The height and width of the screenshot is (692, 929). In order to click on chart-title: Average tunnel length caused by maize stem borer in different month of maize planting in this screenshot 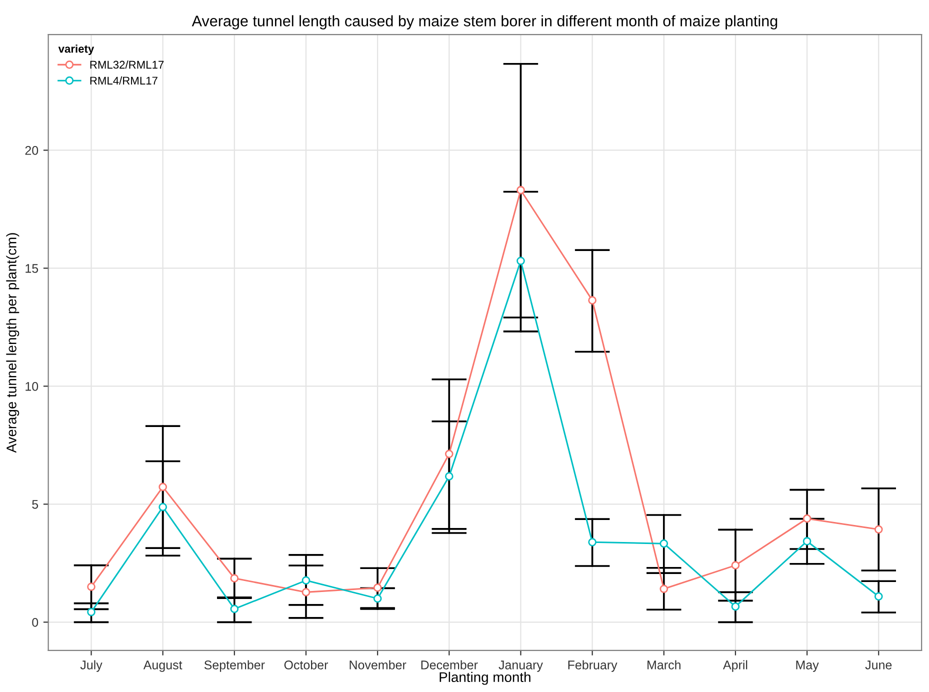, I will do `click(485, 22)`.